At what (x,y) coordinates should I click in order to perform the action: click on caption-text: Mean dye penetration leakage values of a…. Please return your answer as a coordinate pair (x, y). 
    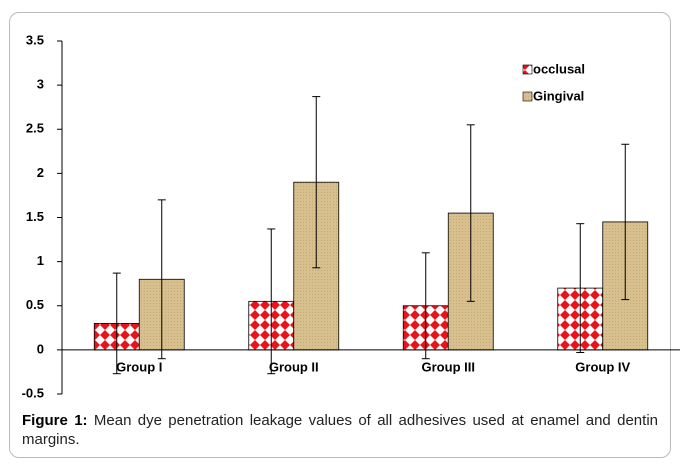
    Looking at the image, I should click on (340, 430).